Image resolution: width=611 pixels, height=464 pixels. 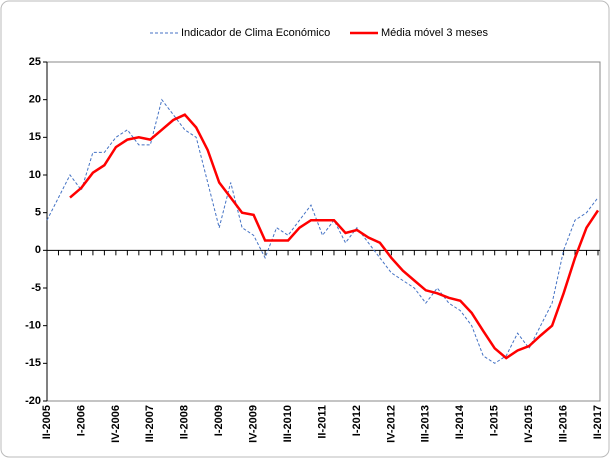 I want to click on y-tick-label: -20, so click(x=33, y=401).